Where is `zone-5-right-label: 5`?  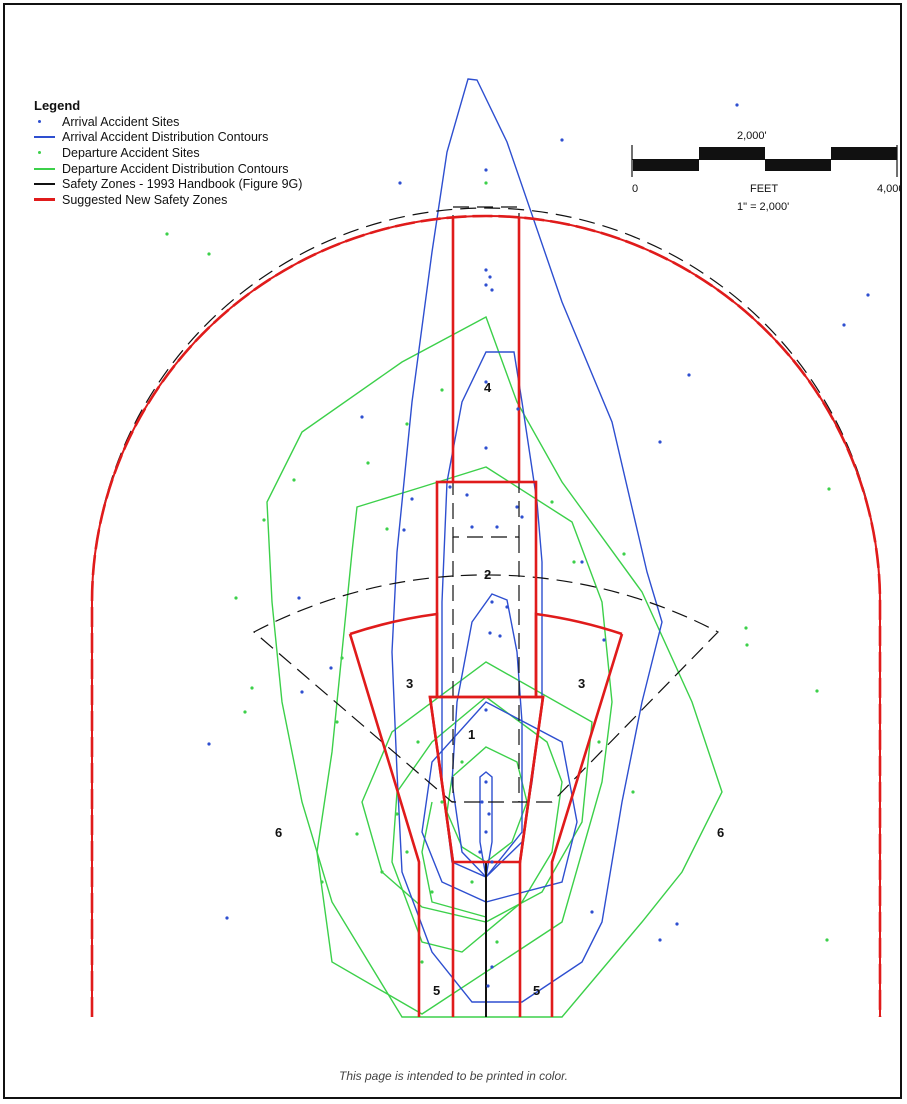
zone-5-right-label: 5 is located at coordinates (537, 990).